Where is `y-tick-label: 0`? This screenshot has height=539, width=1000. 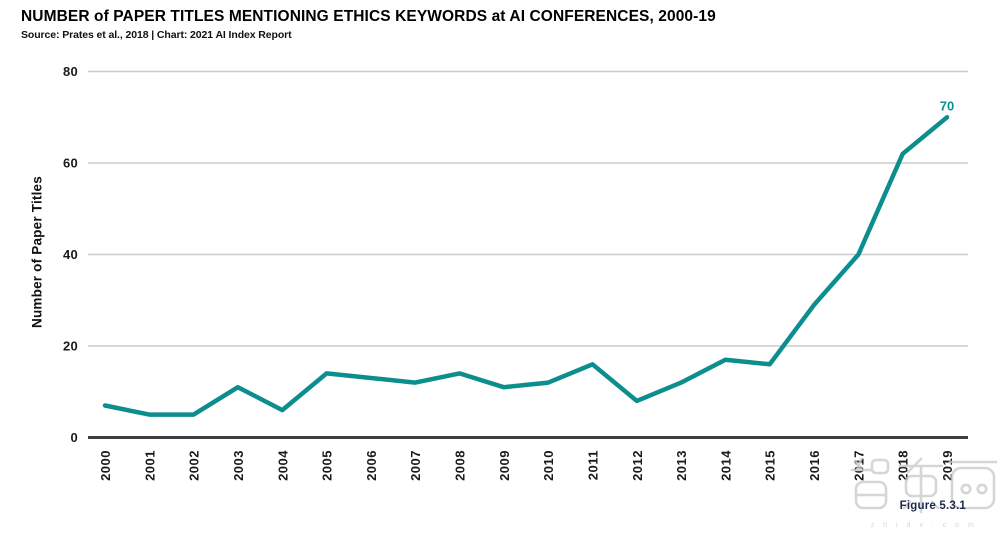
y-tick-label: 0 is located at coordinates (74, 437).